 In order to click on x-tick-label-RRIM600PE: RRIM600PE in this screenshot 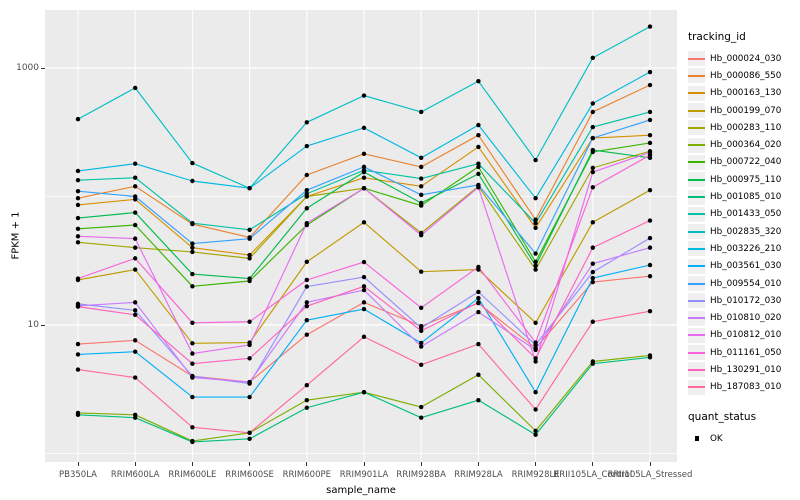, I will do `click(306, 475)`.